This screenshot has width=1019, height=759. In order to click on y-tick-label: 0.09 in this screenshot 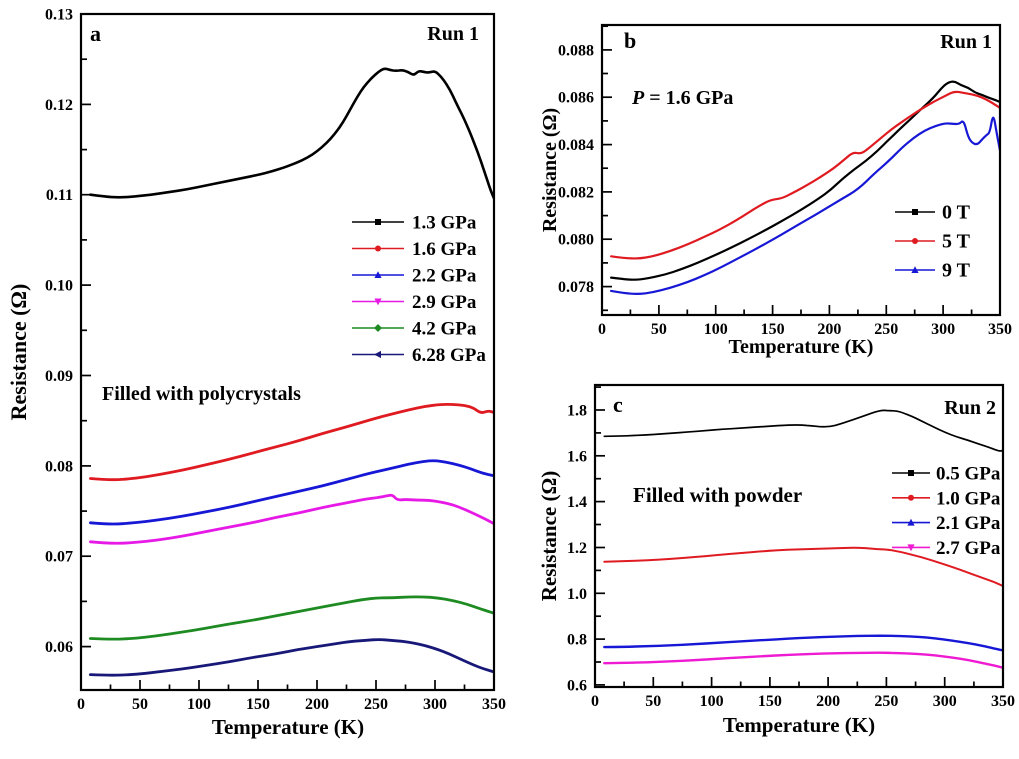, I will do `click(59, 376)`.